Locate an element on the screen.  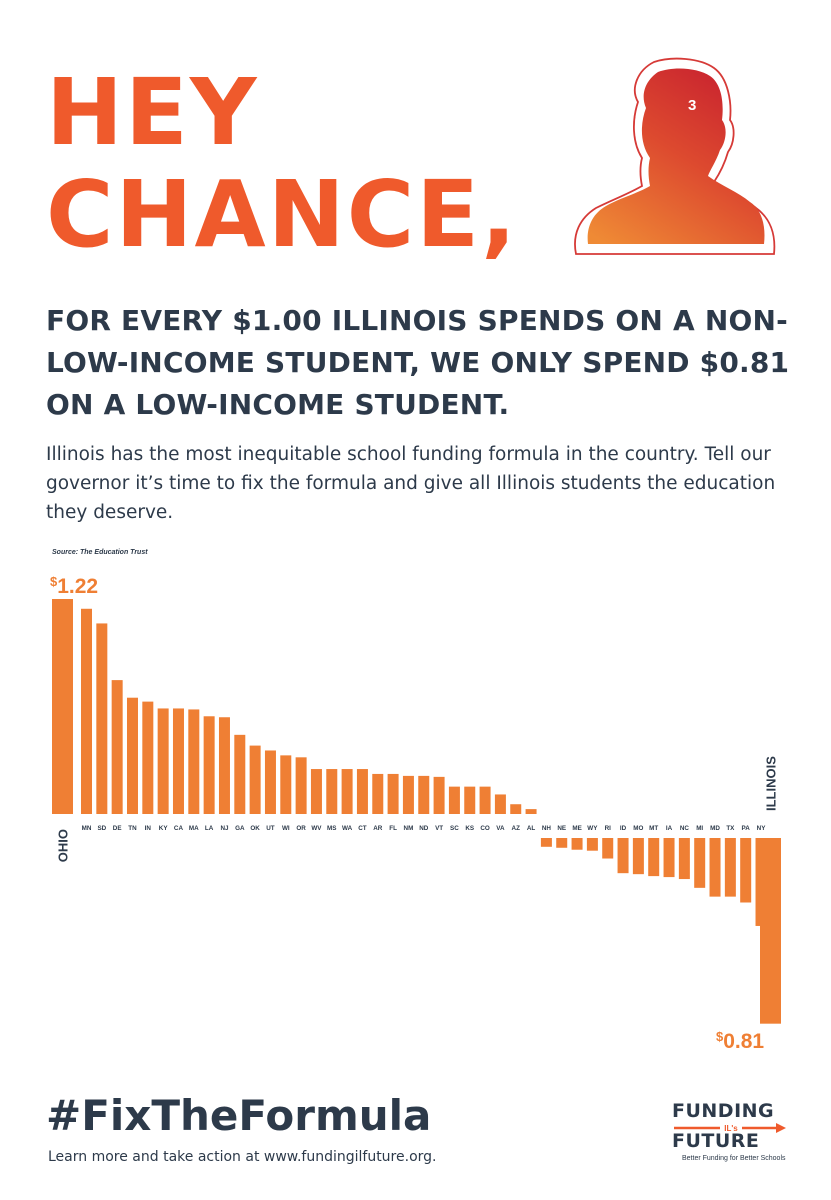
bar-nh is located at coordinates (546, 842).